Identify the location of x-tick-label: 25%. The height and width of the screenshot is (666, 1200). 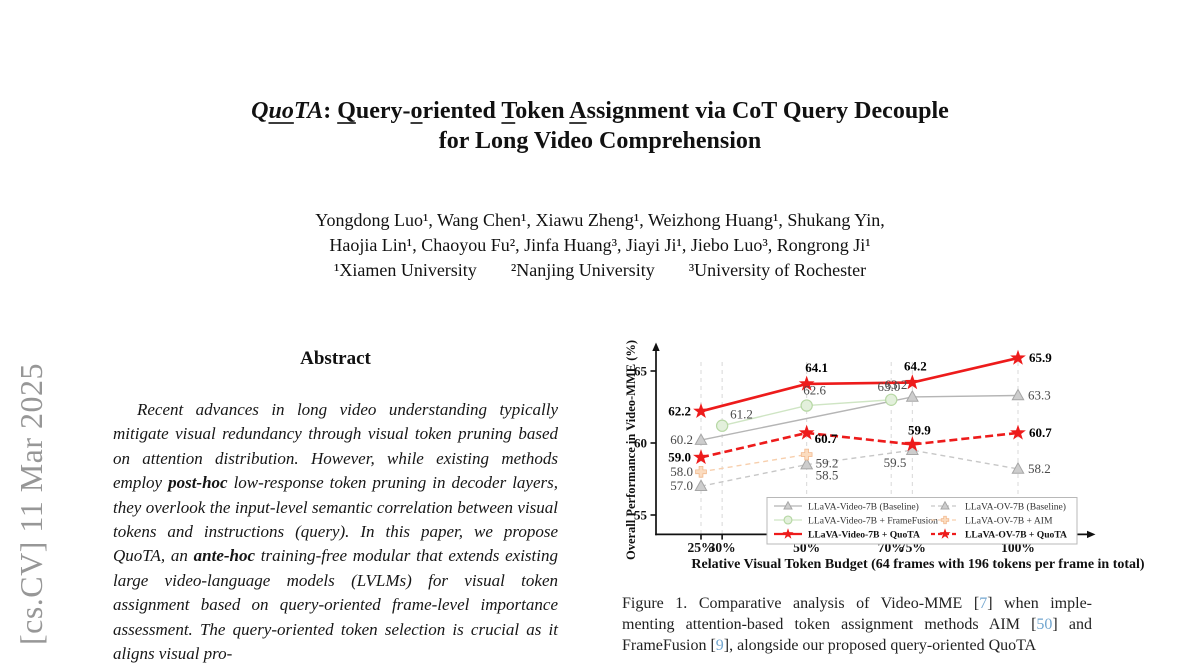
(701, 547).